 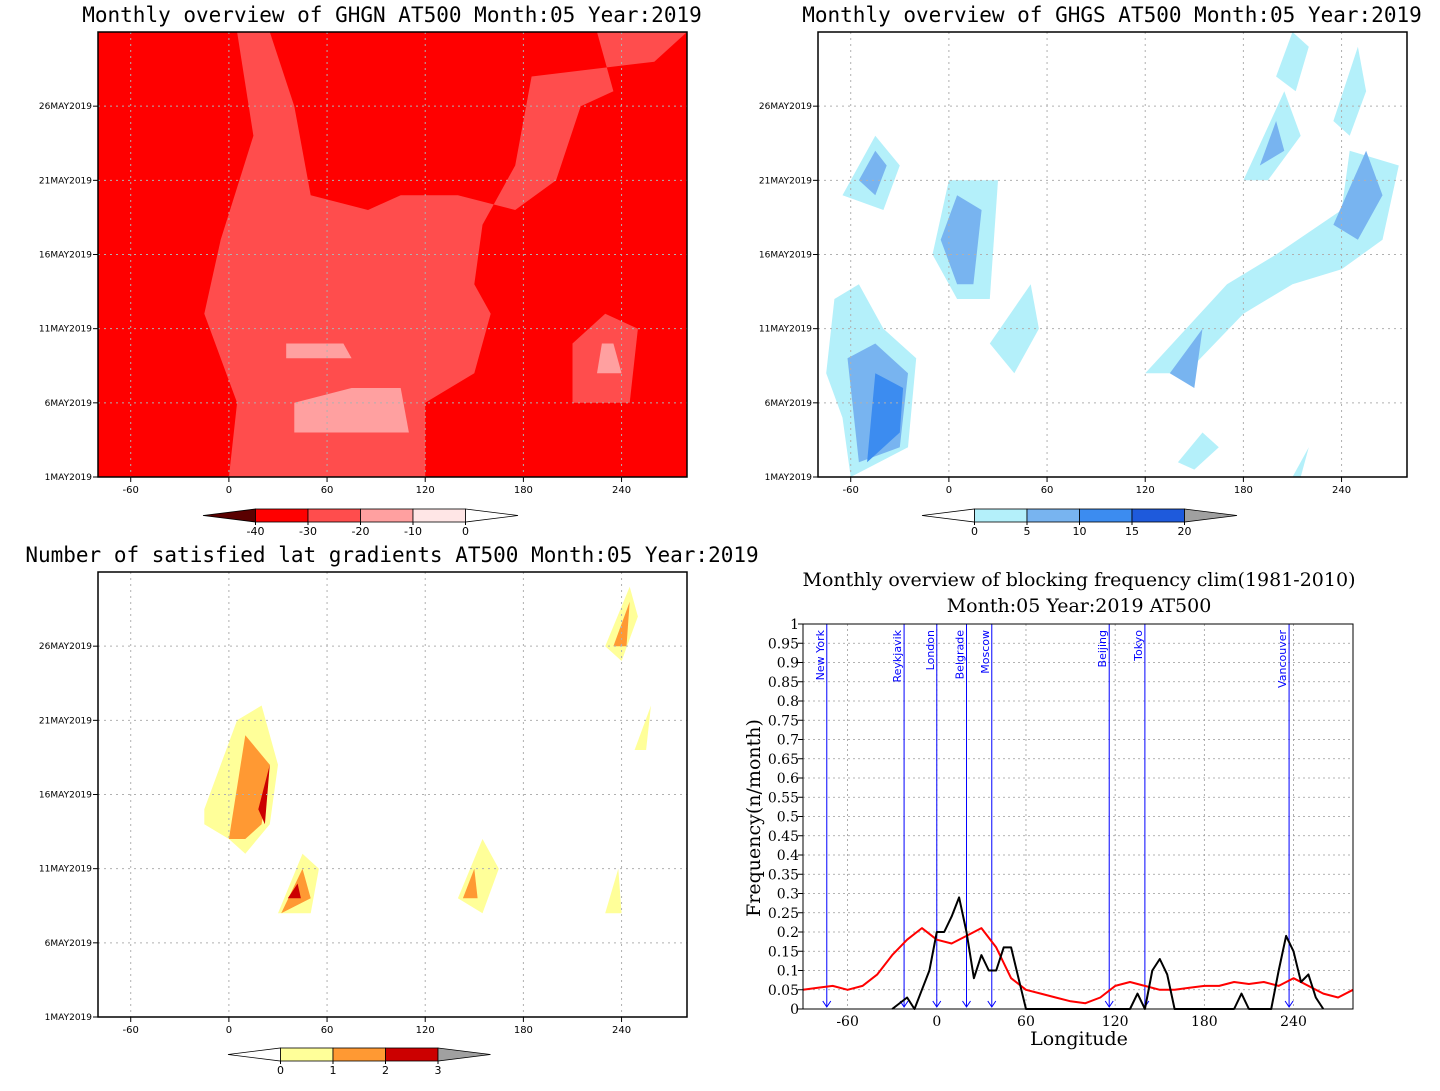 What do you see at coordinates (1272, 143) in the screenshot?
I see `ghgs-blob-top-core` at bounding box center [1272, 143].